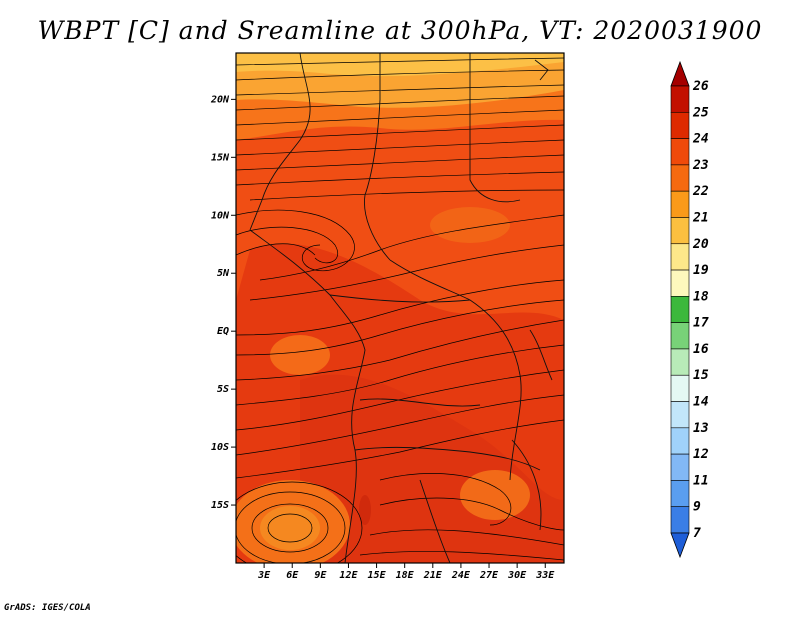  Describe the element at coordinates (700, 217) in the screenshot. I see `colorbar-label: 21` at that location.